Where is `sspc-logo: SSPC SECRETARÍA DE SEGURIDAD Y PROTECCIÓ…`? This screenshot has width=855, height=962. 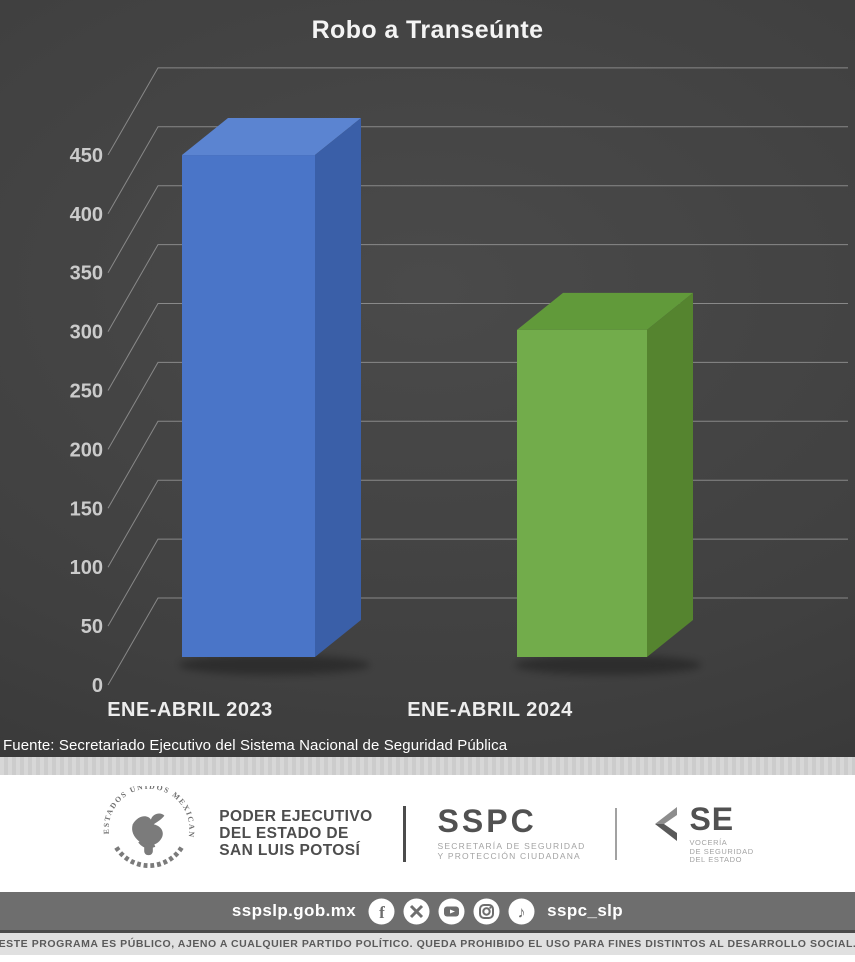 sspc-logo: SSPC SECRETARÍA DE SEGURIDAD Y PROTECCIÓ… is located at coordinates (511, 832).